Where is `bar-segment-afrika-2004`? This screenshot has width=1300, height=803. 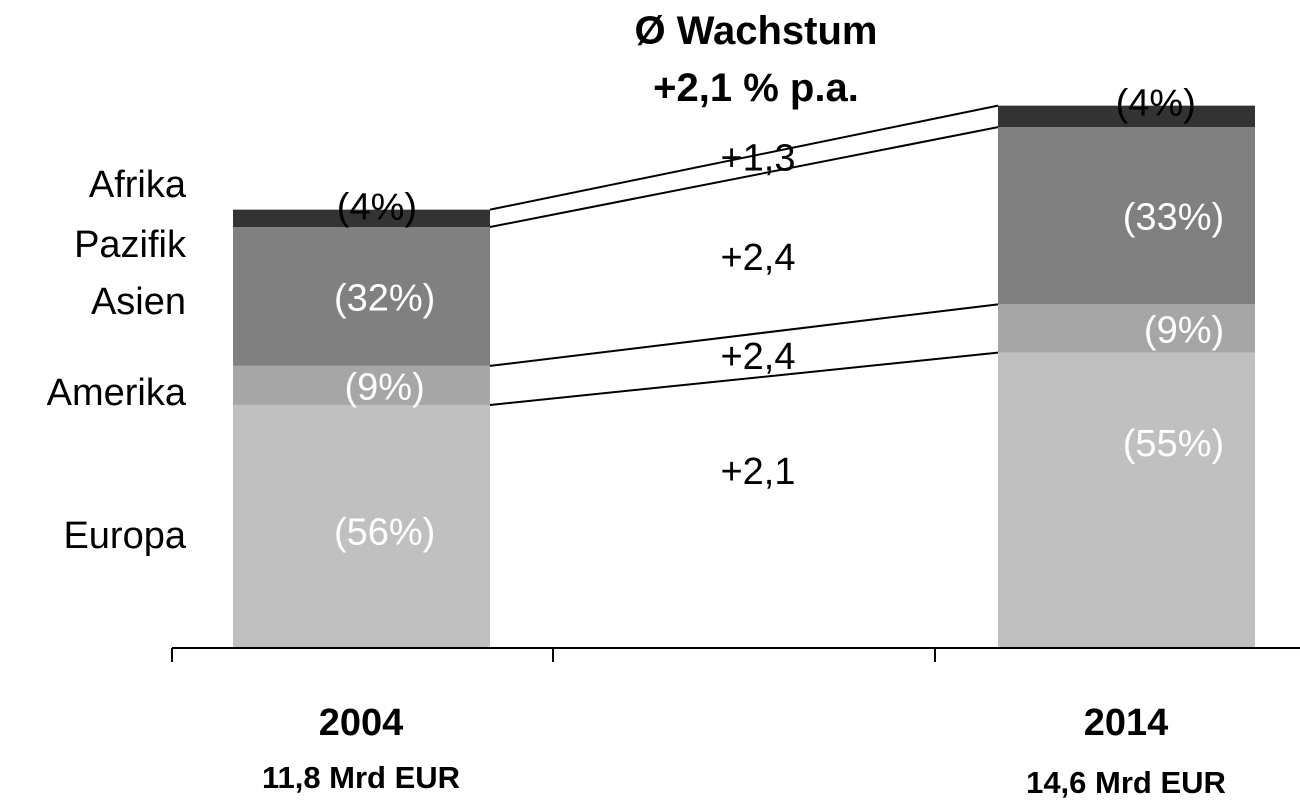 bar-segment-afrika-2004 is located at coordinates (361, 218).